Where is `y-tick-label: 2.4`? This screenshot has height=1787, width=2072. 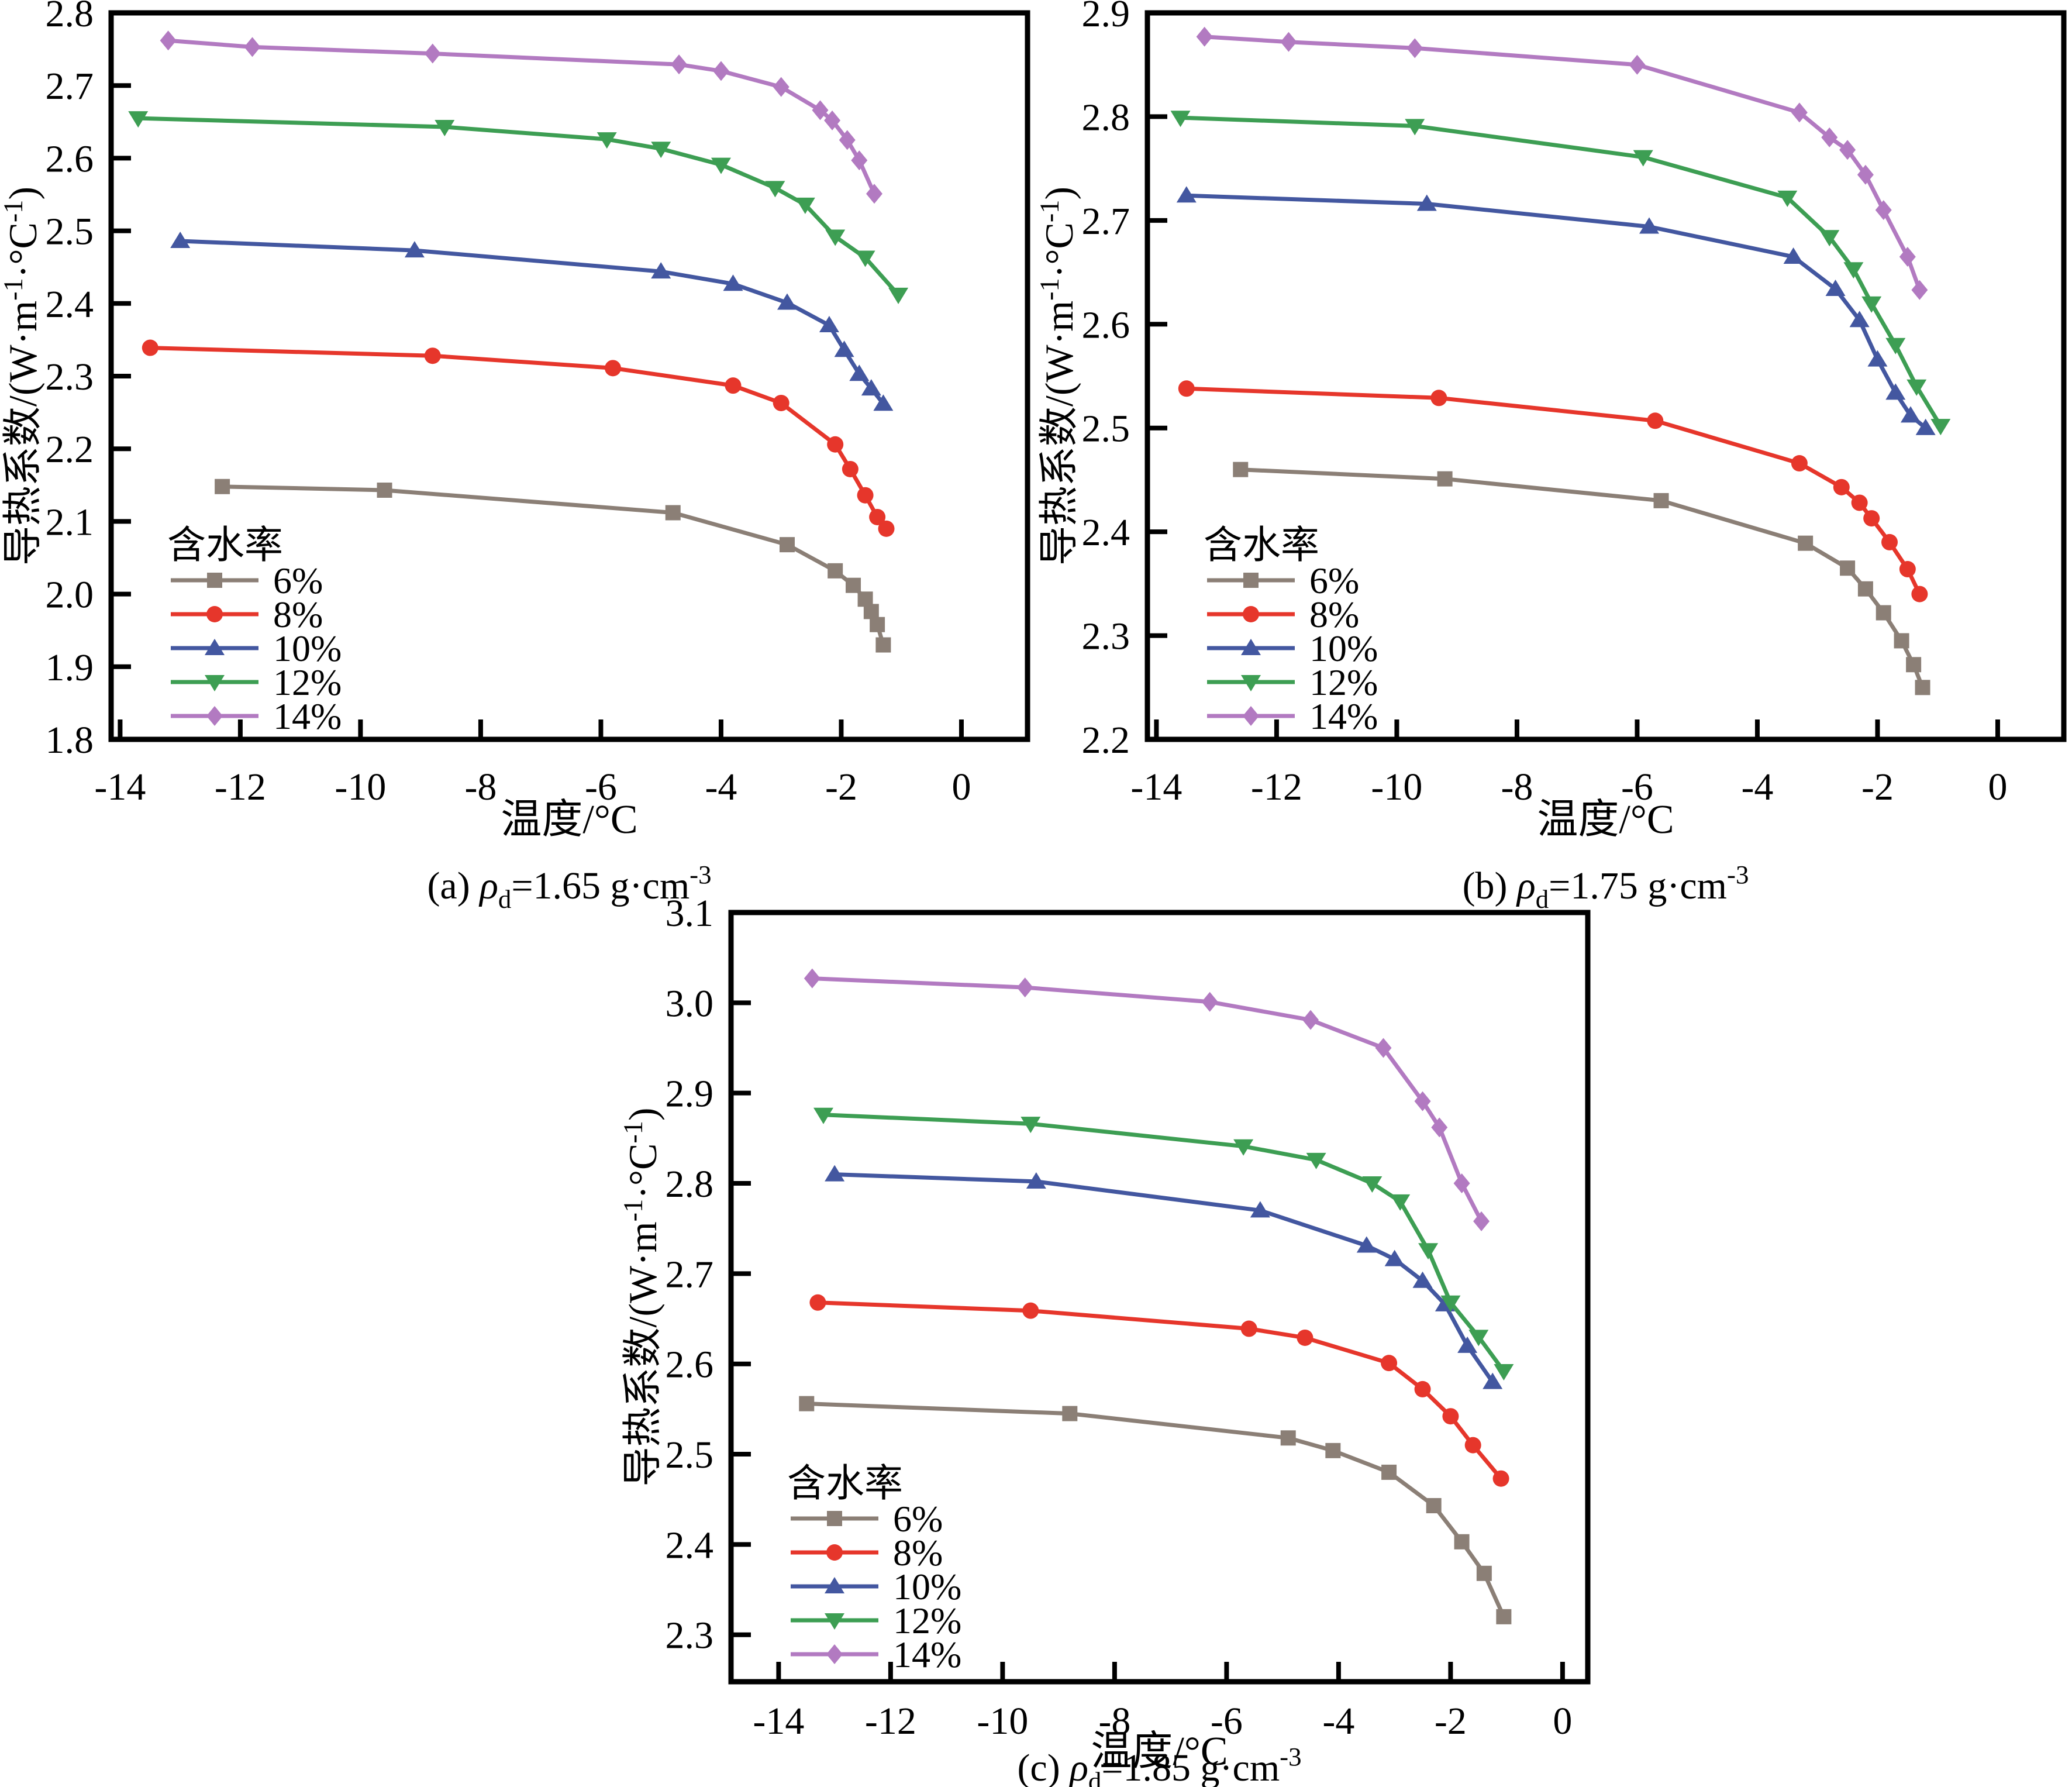
y-tick-label: 2.4 is located at coordinates (690, 1545).